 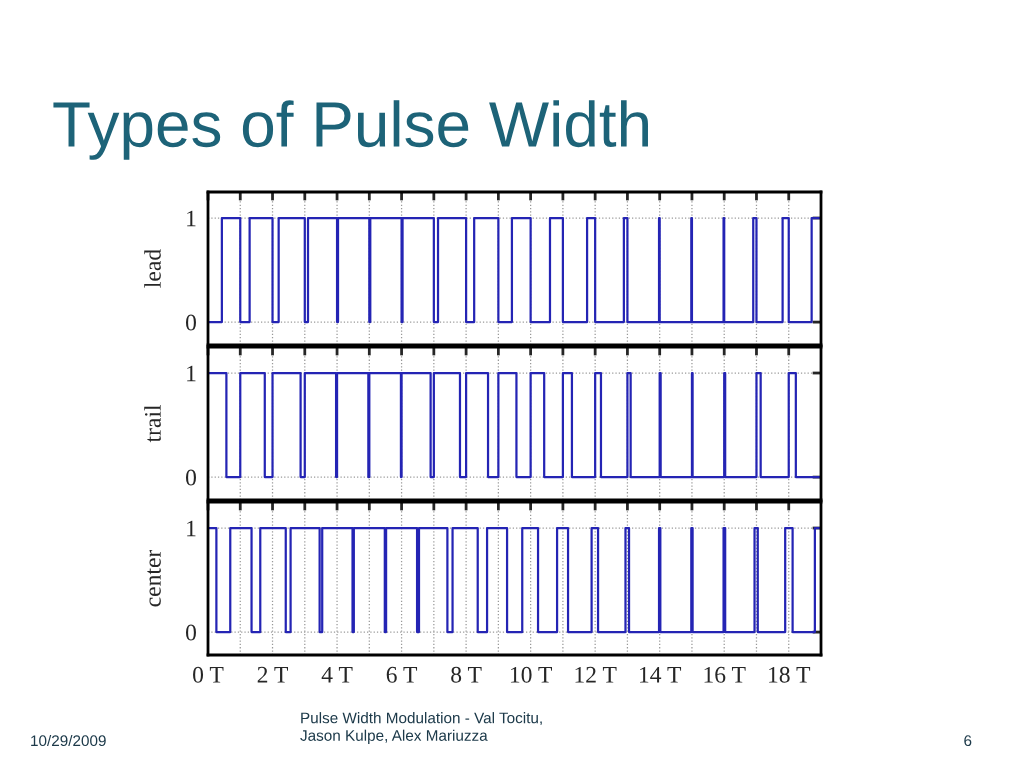 I want to click on x-tick-label: 8 T, so click(x=466, y=674).